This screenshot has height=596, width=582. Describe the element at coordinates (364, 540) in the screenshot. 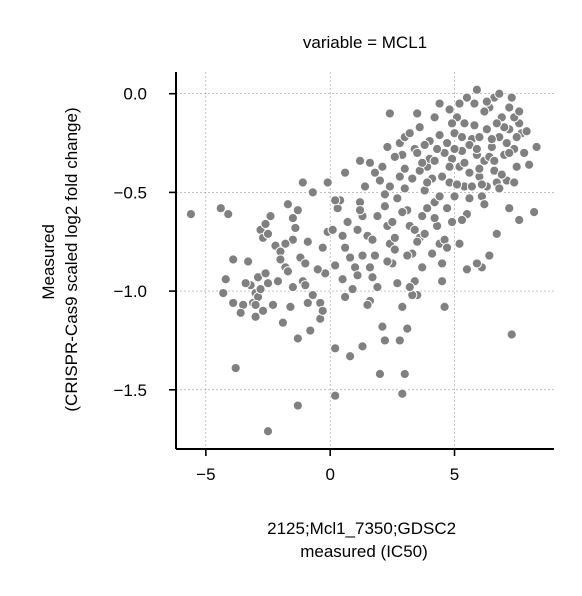

I see `x-axis-title: 2125;Mcl1_7350;GDSC2 measured (IC50)` at that location.